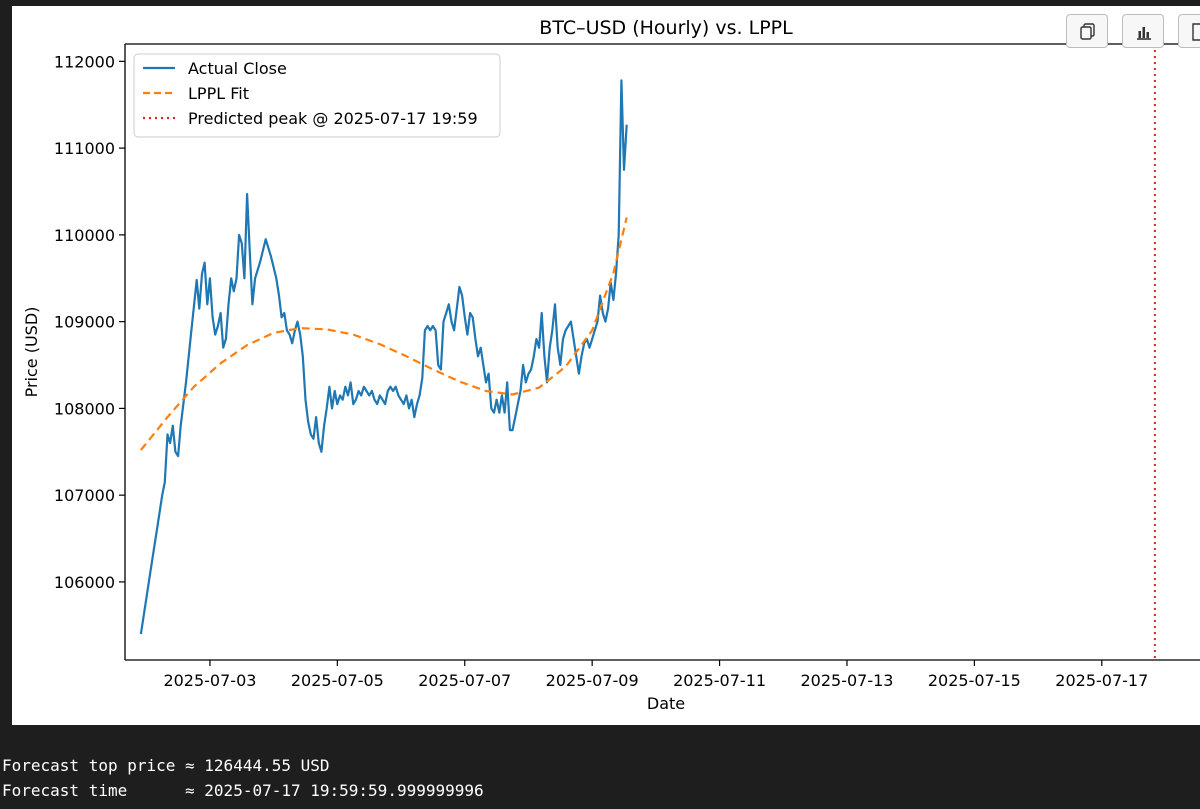  I want to click on x-tick-label: 2025-07-09, so click(592, 680).